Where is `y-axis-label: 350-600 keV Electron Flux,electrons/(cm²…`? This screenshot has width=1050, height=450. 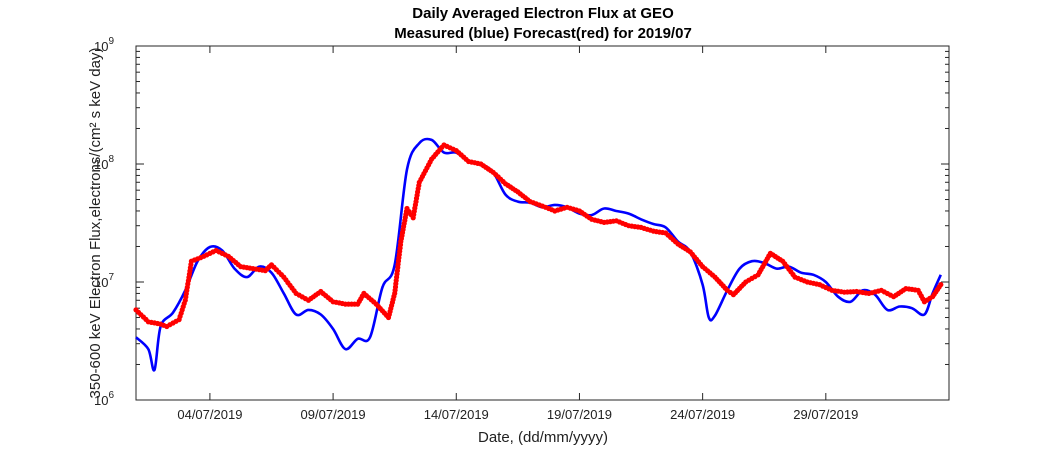 y-axis-label: 350-600 keV Electron Flux,electrons/(cm²… is located at coordinates (95, 223).